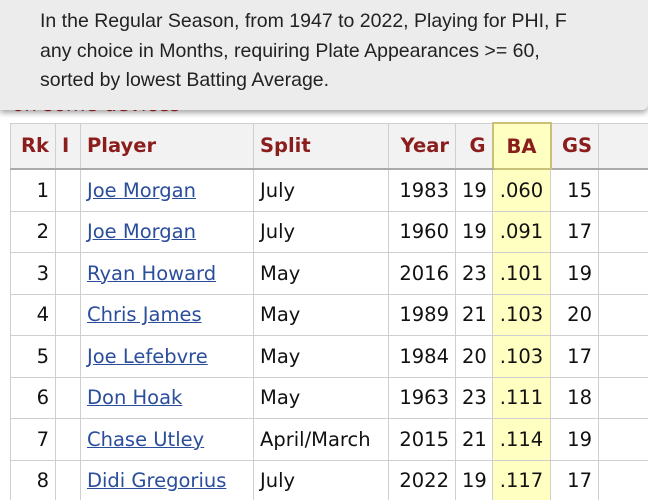  Describe the element at coordinates (623, 273) in the screenshot. I see `table-cell: 75` at that location.